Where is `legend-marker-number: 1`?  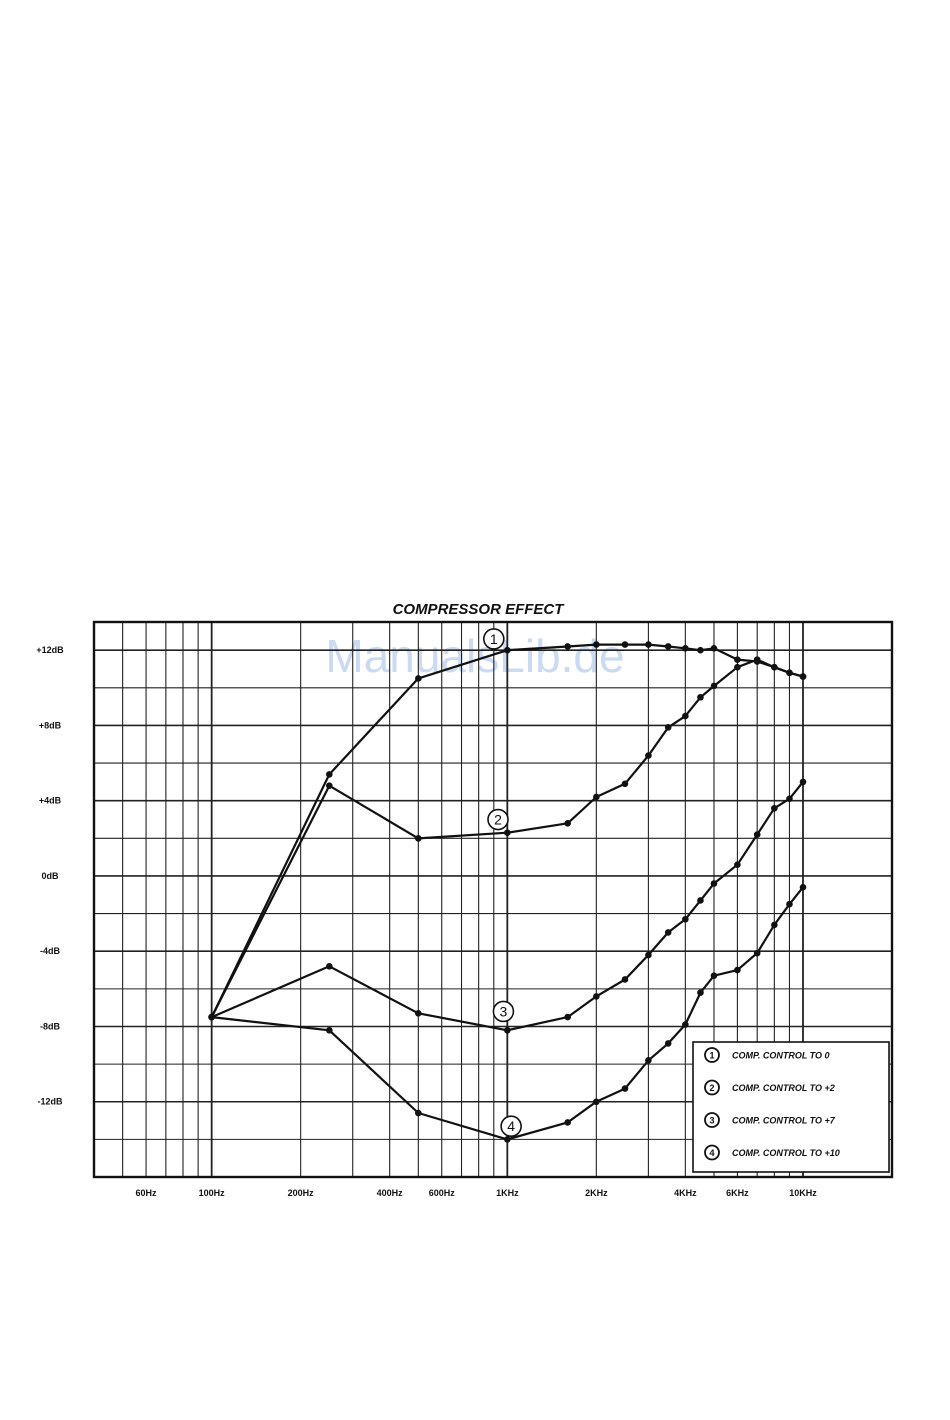
legend-marker-number: 1 is located at coordinates (711, 1056).